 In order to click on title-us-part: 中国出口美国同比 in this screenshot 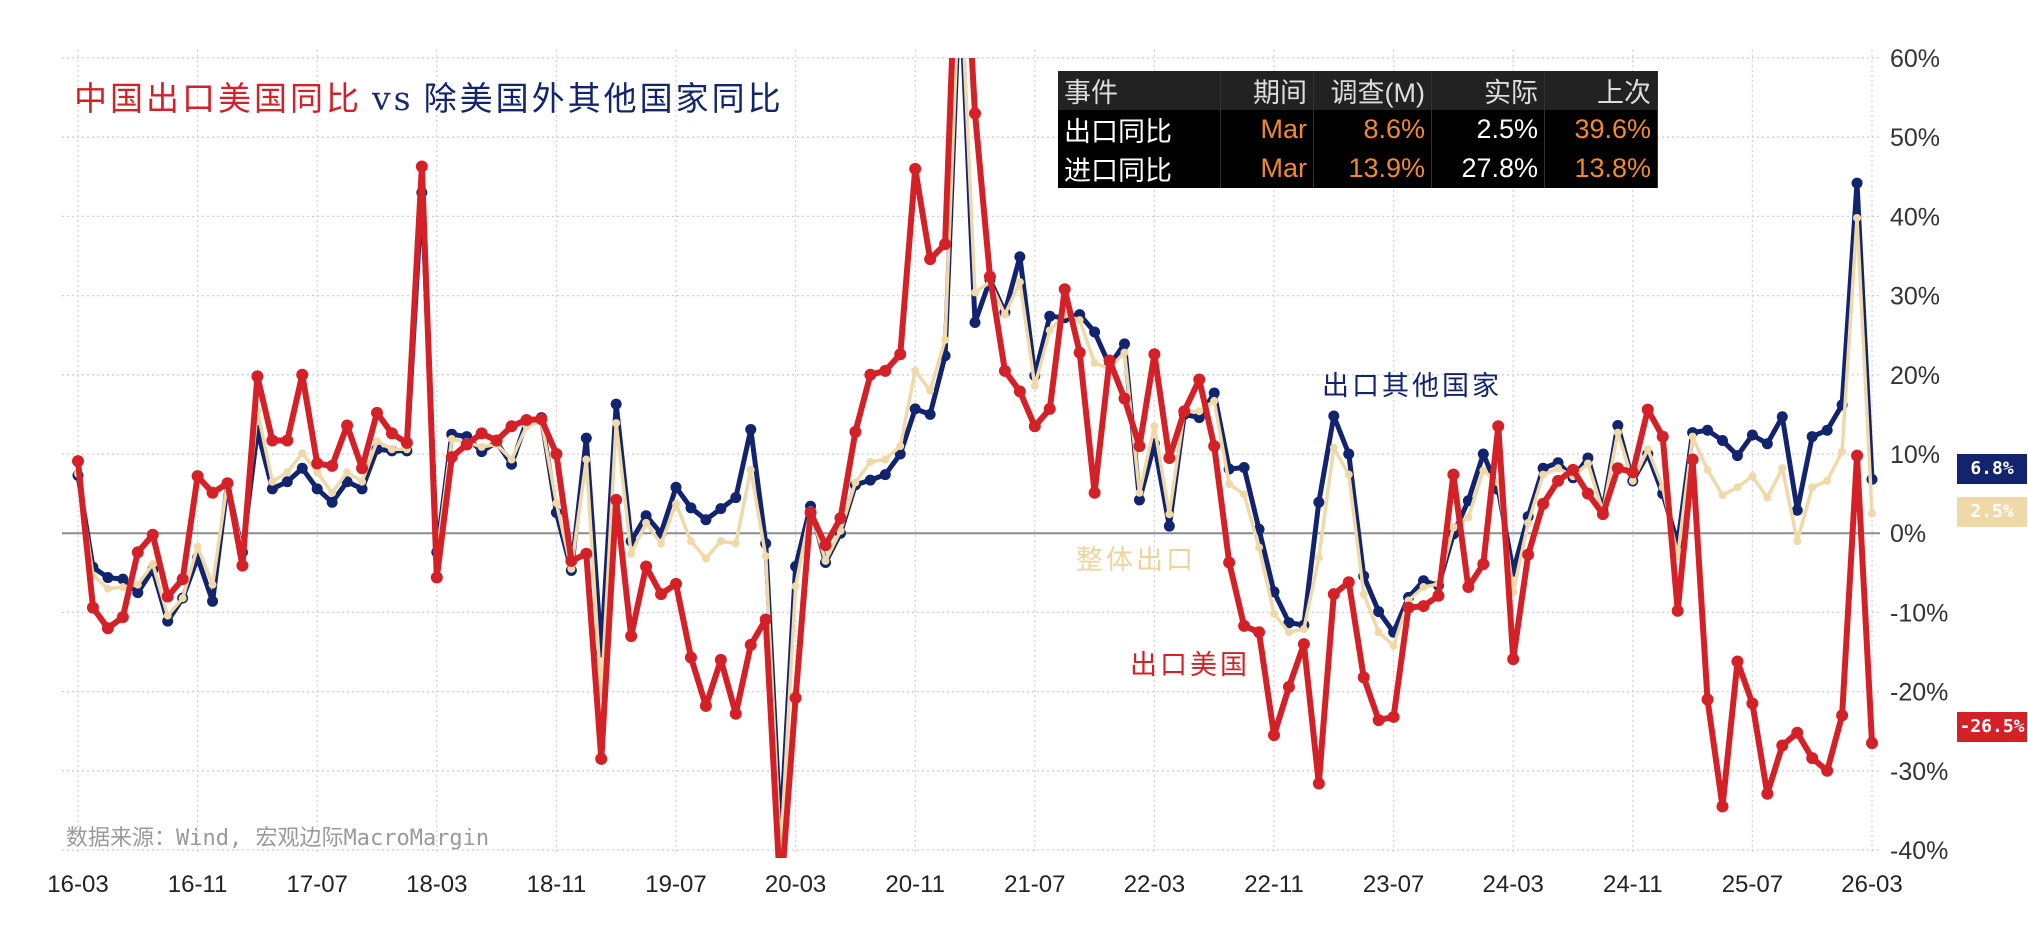, I will do `click(218, 98)`.